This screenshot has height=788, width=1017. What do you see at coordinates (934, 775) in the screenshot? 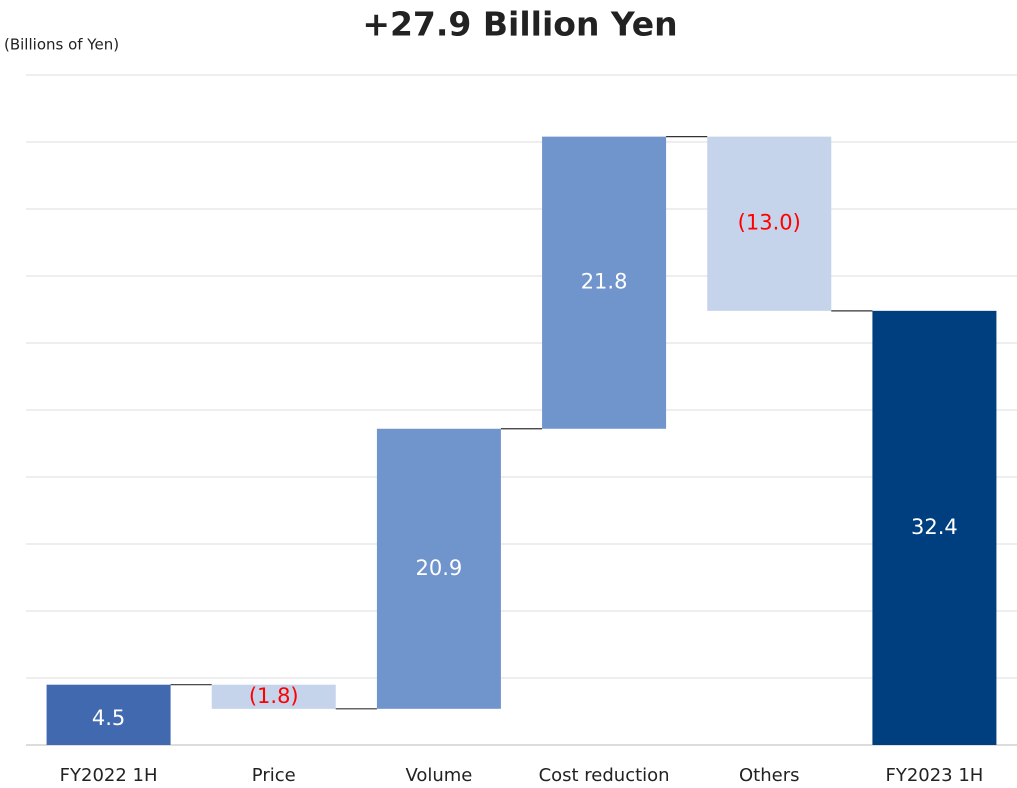
I see `x-tick-label: FY2023 1H` at bounding box center [934, 775].